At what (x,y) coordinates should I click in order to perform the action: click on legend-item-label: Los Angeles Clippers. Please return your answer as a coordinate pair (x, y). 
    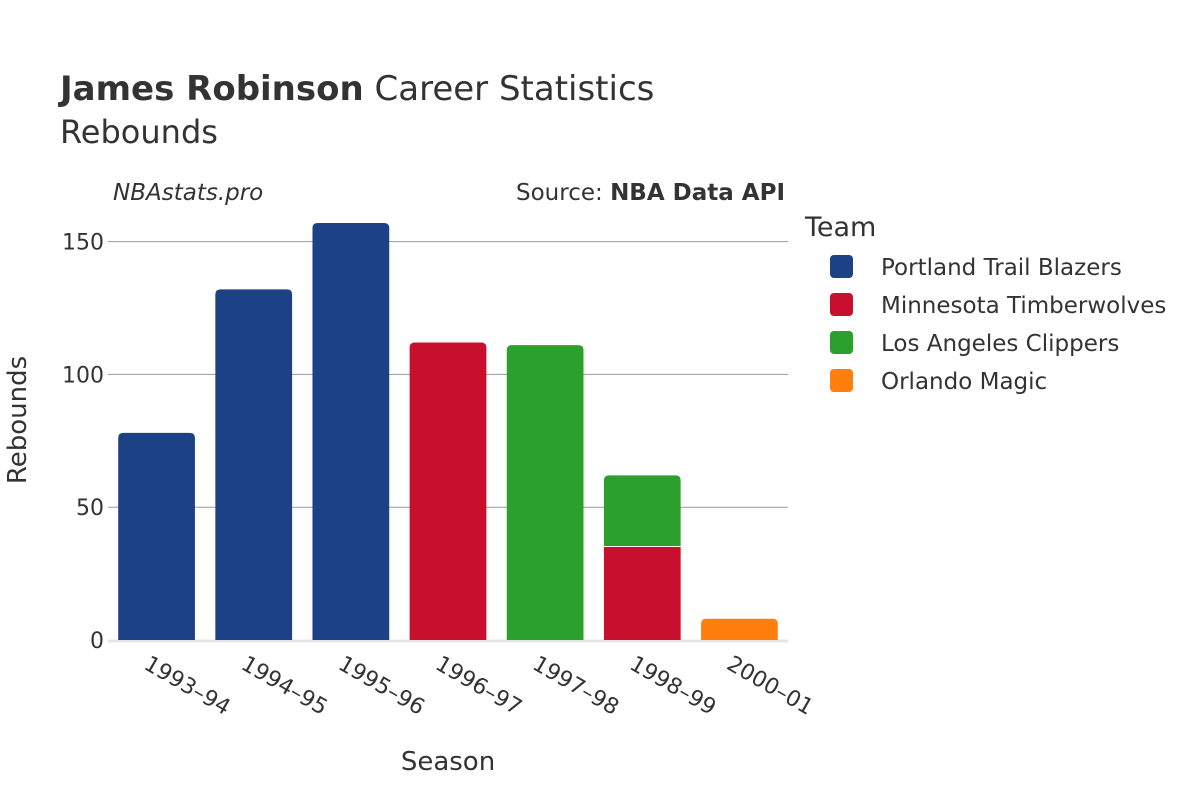
    Looking at the image, I should click on (1000, 344).